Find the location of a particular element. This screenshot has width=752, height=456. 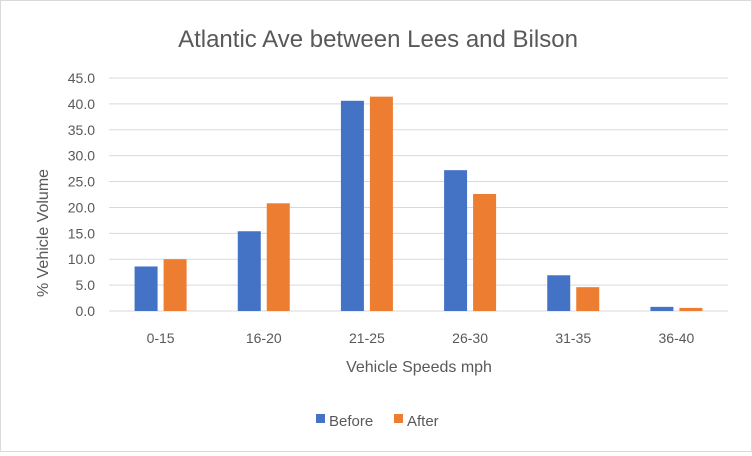

legend-swatch-before is located at coordinates (320, 418).